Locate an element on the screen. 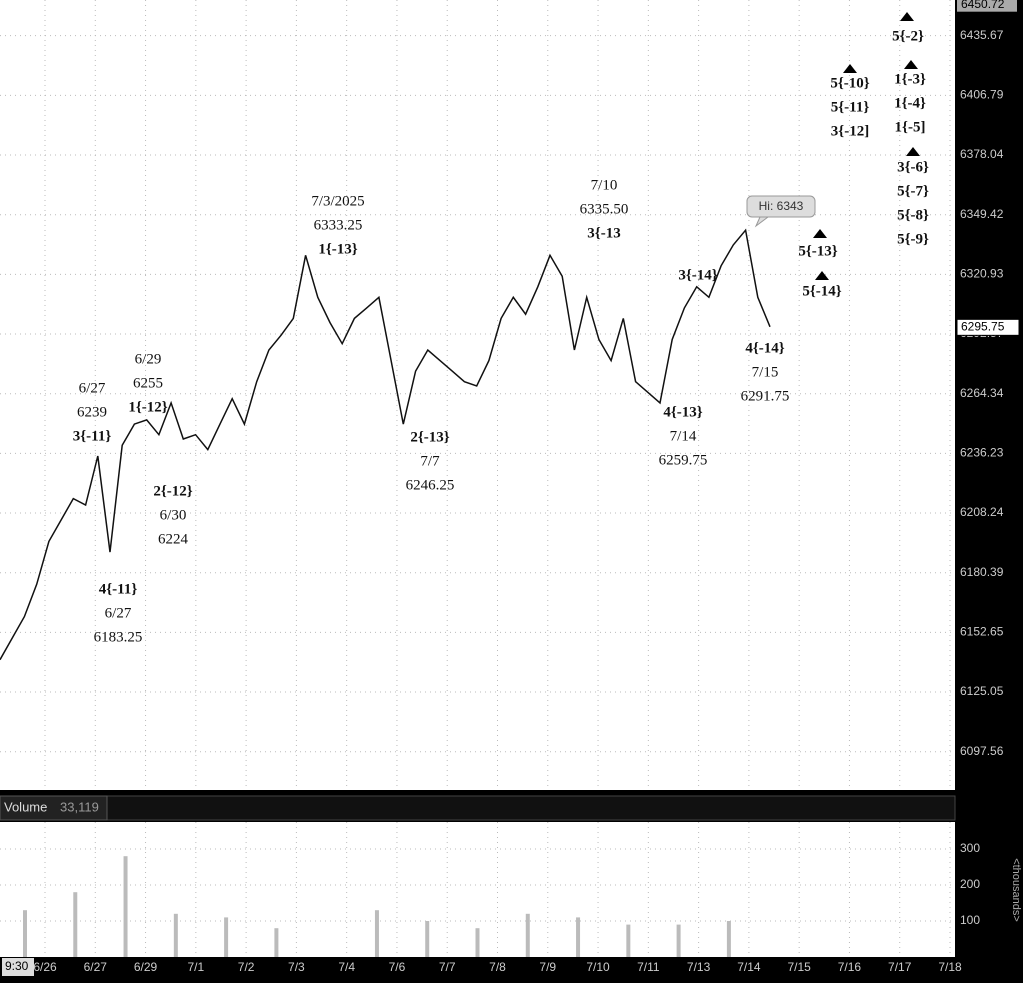 This screenshot has height=983, width=1023. x-tick-label: 7/11 is located at coordinates (648, 967).